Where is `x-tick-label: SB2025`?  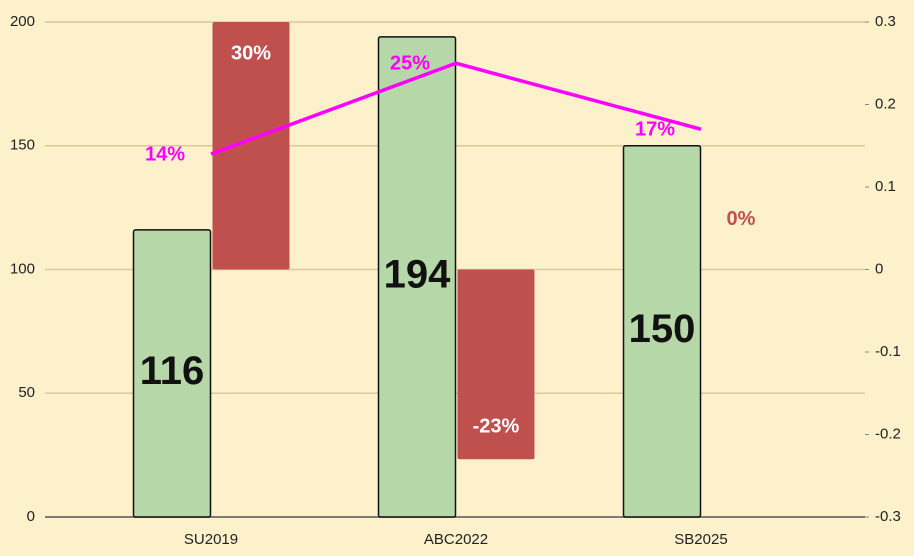 x-tick-label: SB2025 is located at coordinates (700, 539).